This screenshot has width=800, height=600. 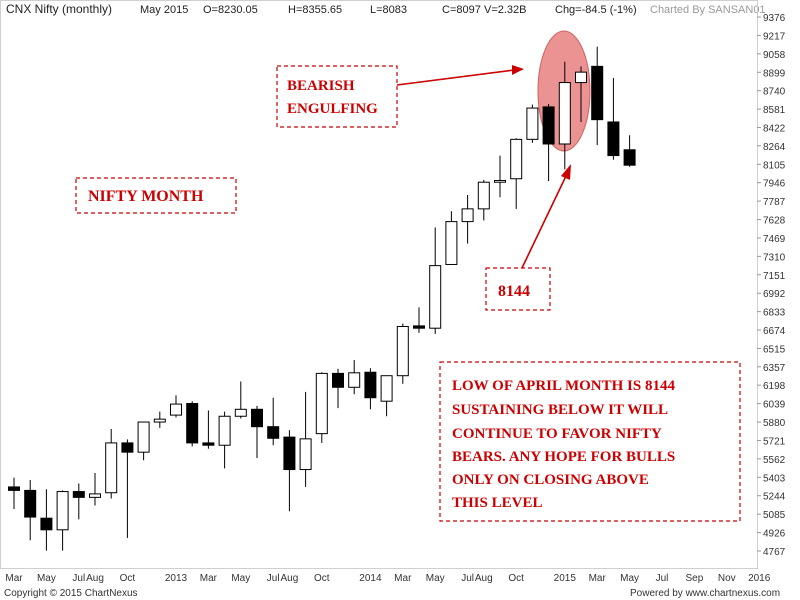 What do you see at coordinates (774, 110) in the screenshot?
I see `y-tick-label: 8581` at bounding box center [774, 110].